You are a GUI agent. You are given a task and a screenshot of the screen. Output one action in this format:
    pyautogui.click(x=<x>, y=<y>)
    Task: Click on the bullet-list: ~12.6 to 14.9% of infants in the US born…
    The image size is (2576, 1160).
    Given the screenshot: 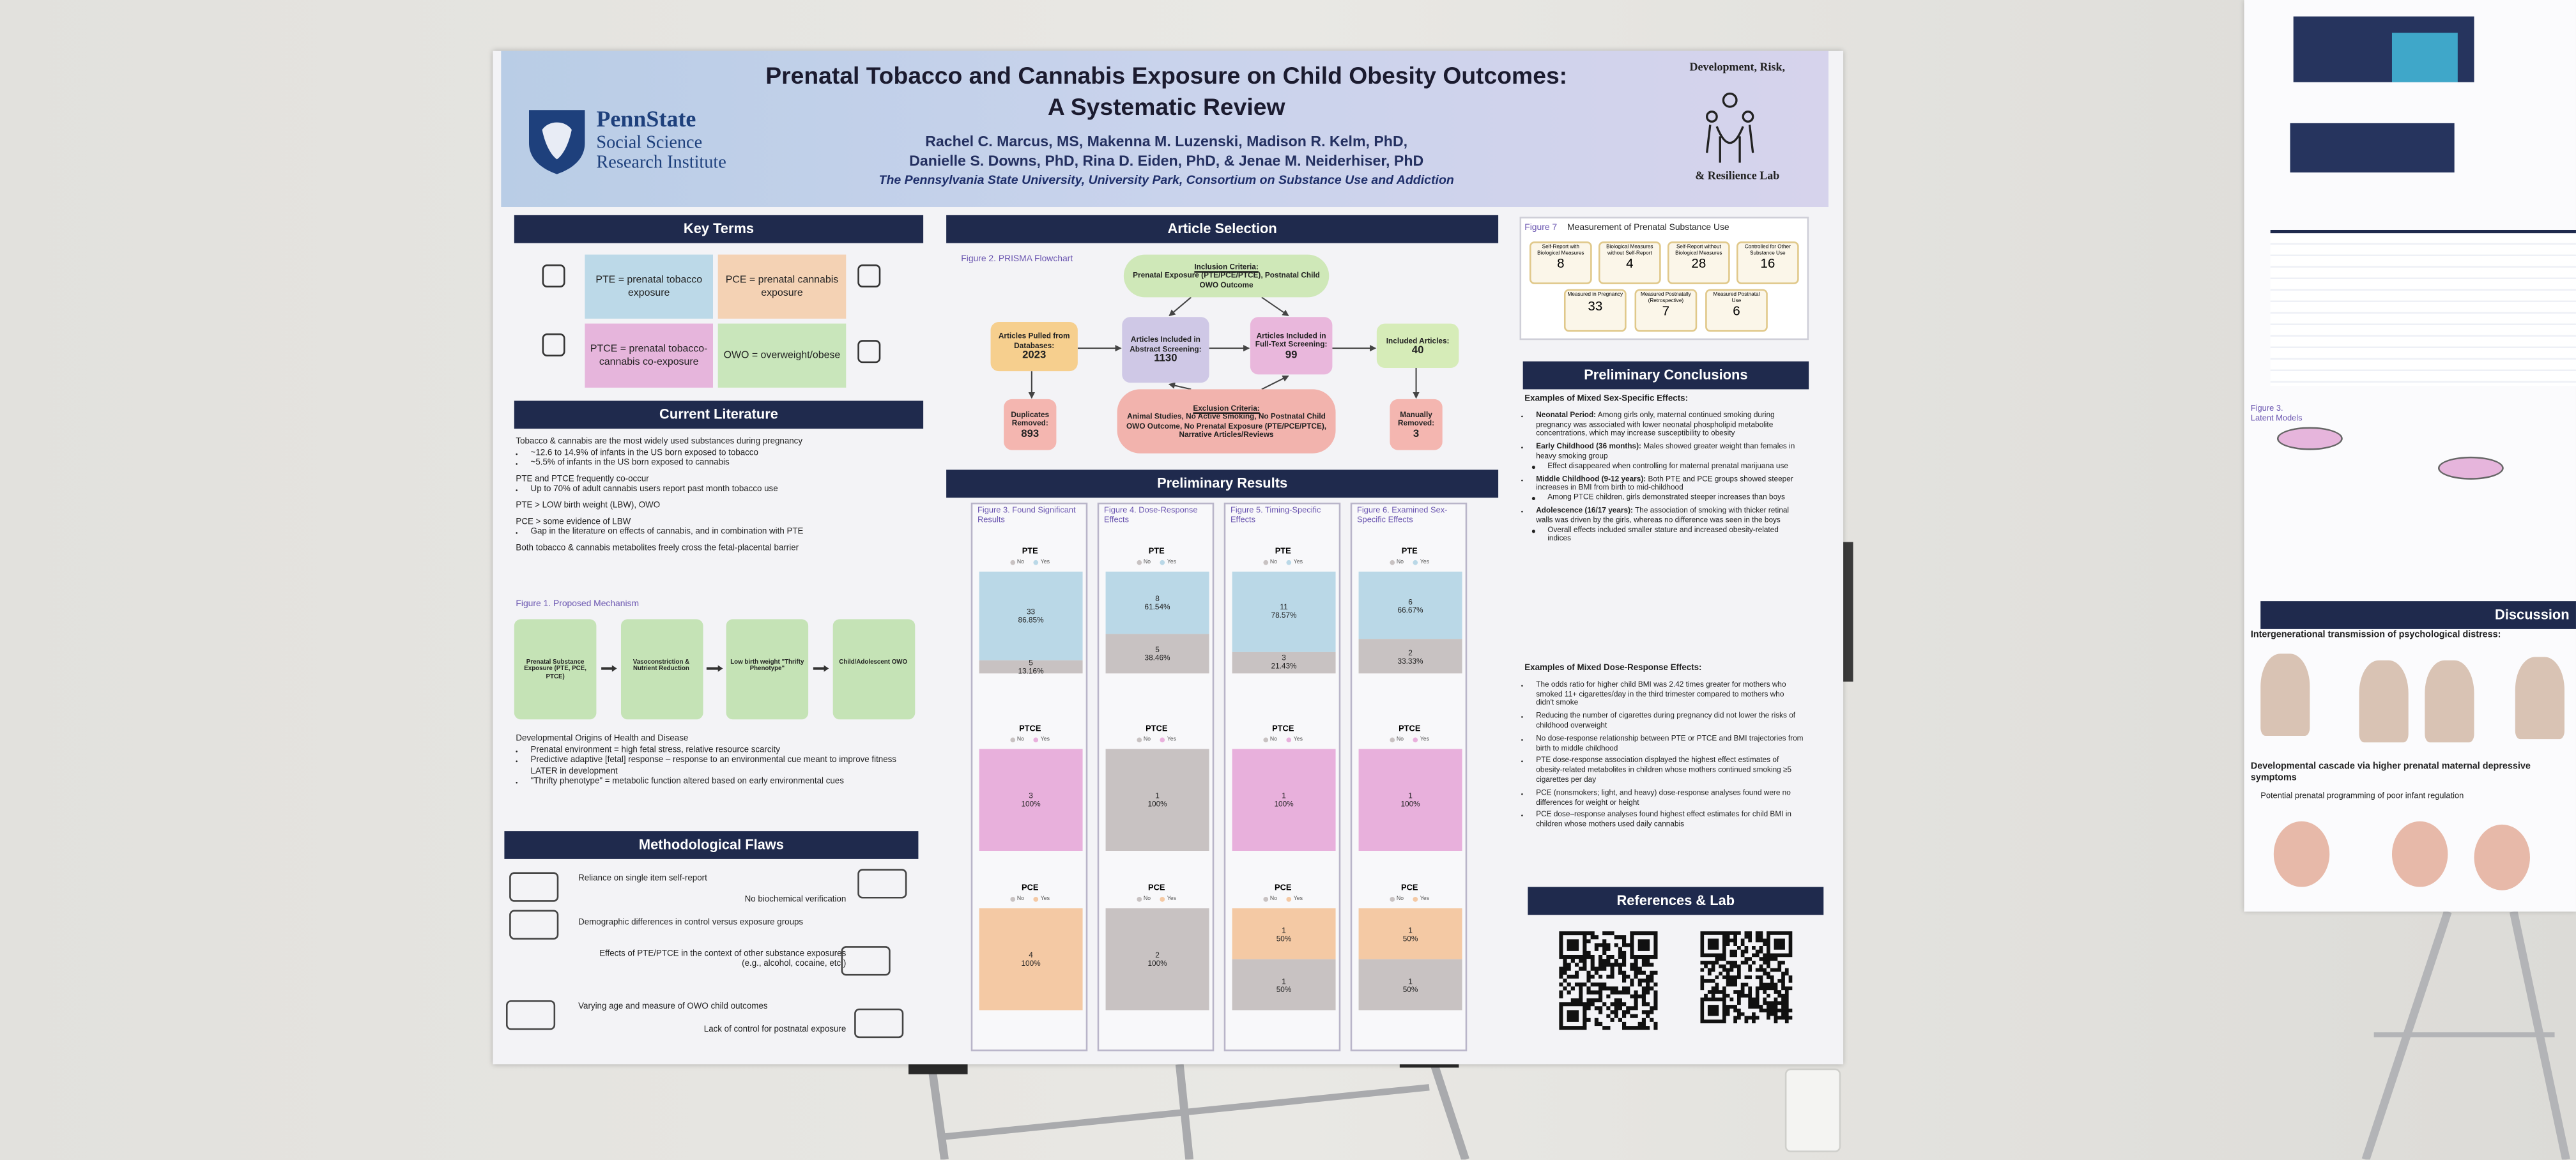 What is the action you would take?
    pyautogui.click(x=719, y=458)
    